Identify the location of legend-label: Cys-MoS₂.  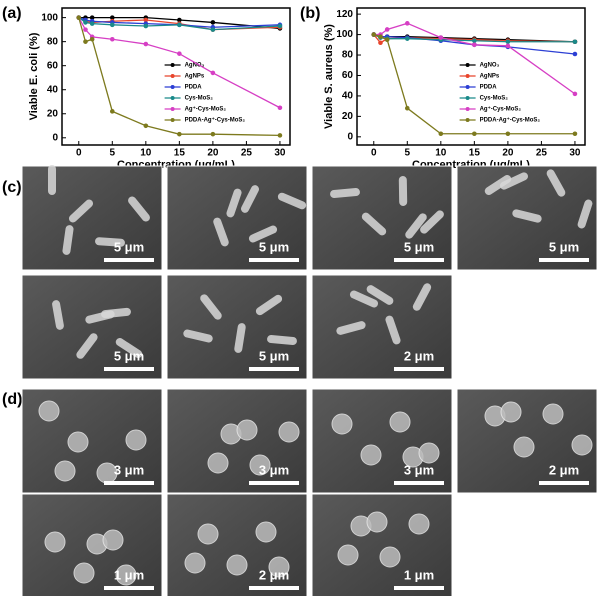
(494, 99).